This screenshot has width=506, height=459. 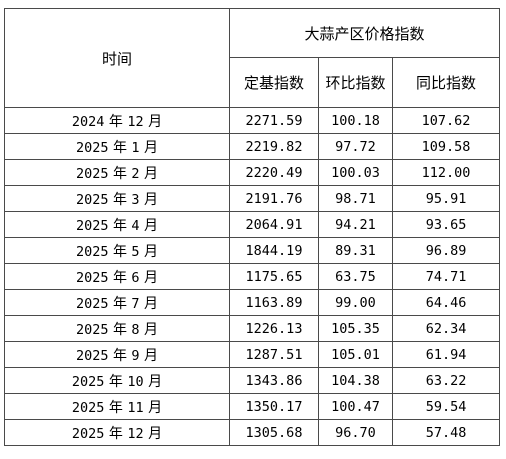 What do you see at coordinates (355, 406) in the screenshot?
I see `mom-index-cell: 100.47` at bounding box center [355, 406].